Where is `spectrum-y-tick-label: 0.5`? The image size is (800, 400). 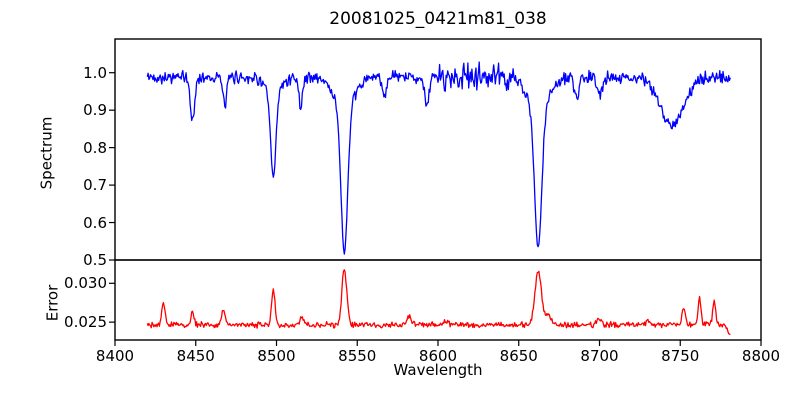 spectrum-y-tick-label: 0.5 is located at coordinates (95, 260).